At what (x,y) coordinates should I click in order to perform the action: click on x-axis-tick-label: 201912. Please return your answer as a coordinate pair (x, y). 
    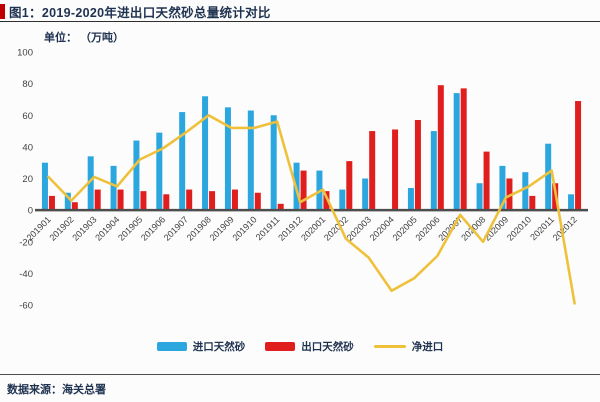
    Looking at the image, I should click on (290, 228).